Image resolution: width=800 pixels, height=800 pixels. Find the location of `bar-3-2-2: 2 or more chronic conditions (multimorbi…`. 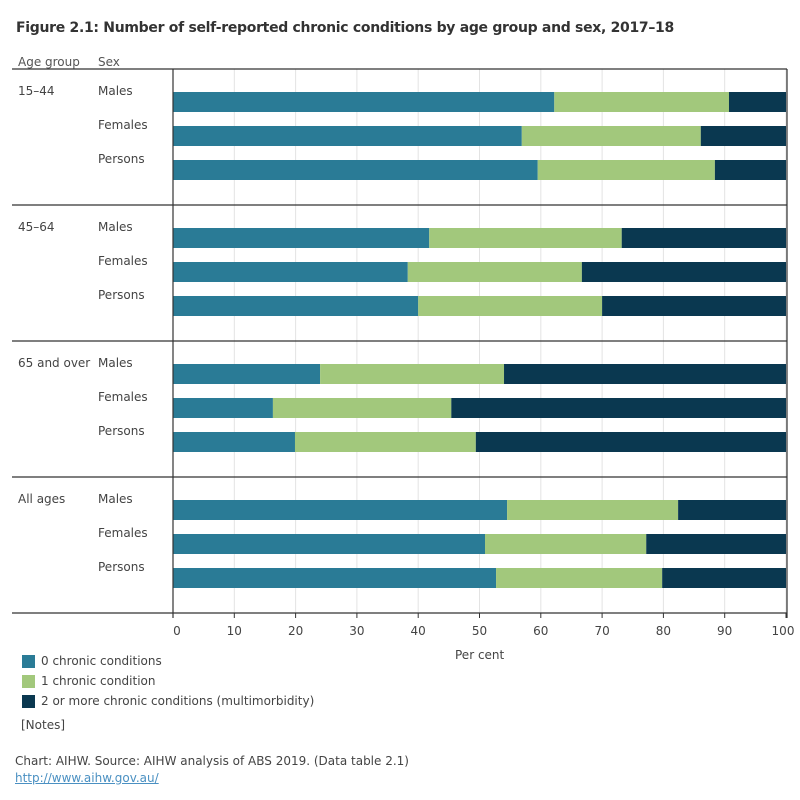

bar-3-2-2: 2 or more chronic conditions (multimorbi… is located at coordinates (724, 578).